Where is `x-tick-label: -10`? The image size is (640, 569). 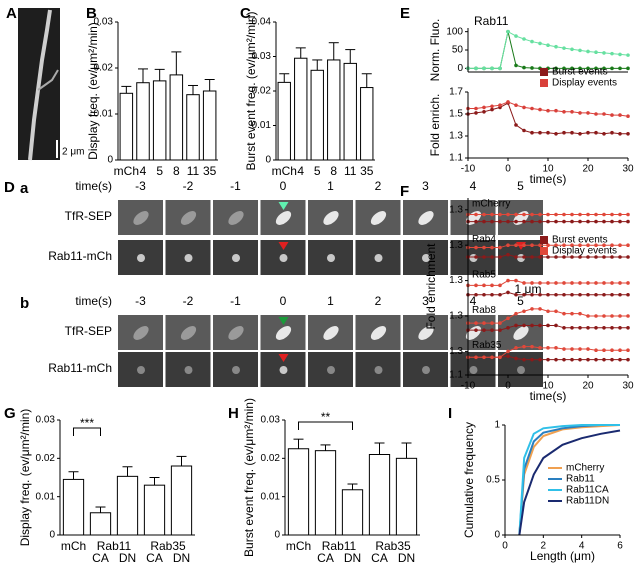
x-tick-label: -10 is located at coordinates (468, 169).